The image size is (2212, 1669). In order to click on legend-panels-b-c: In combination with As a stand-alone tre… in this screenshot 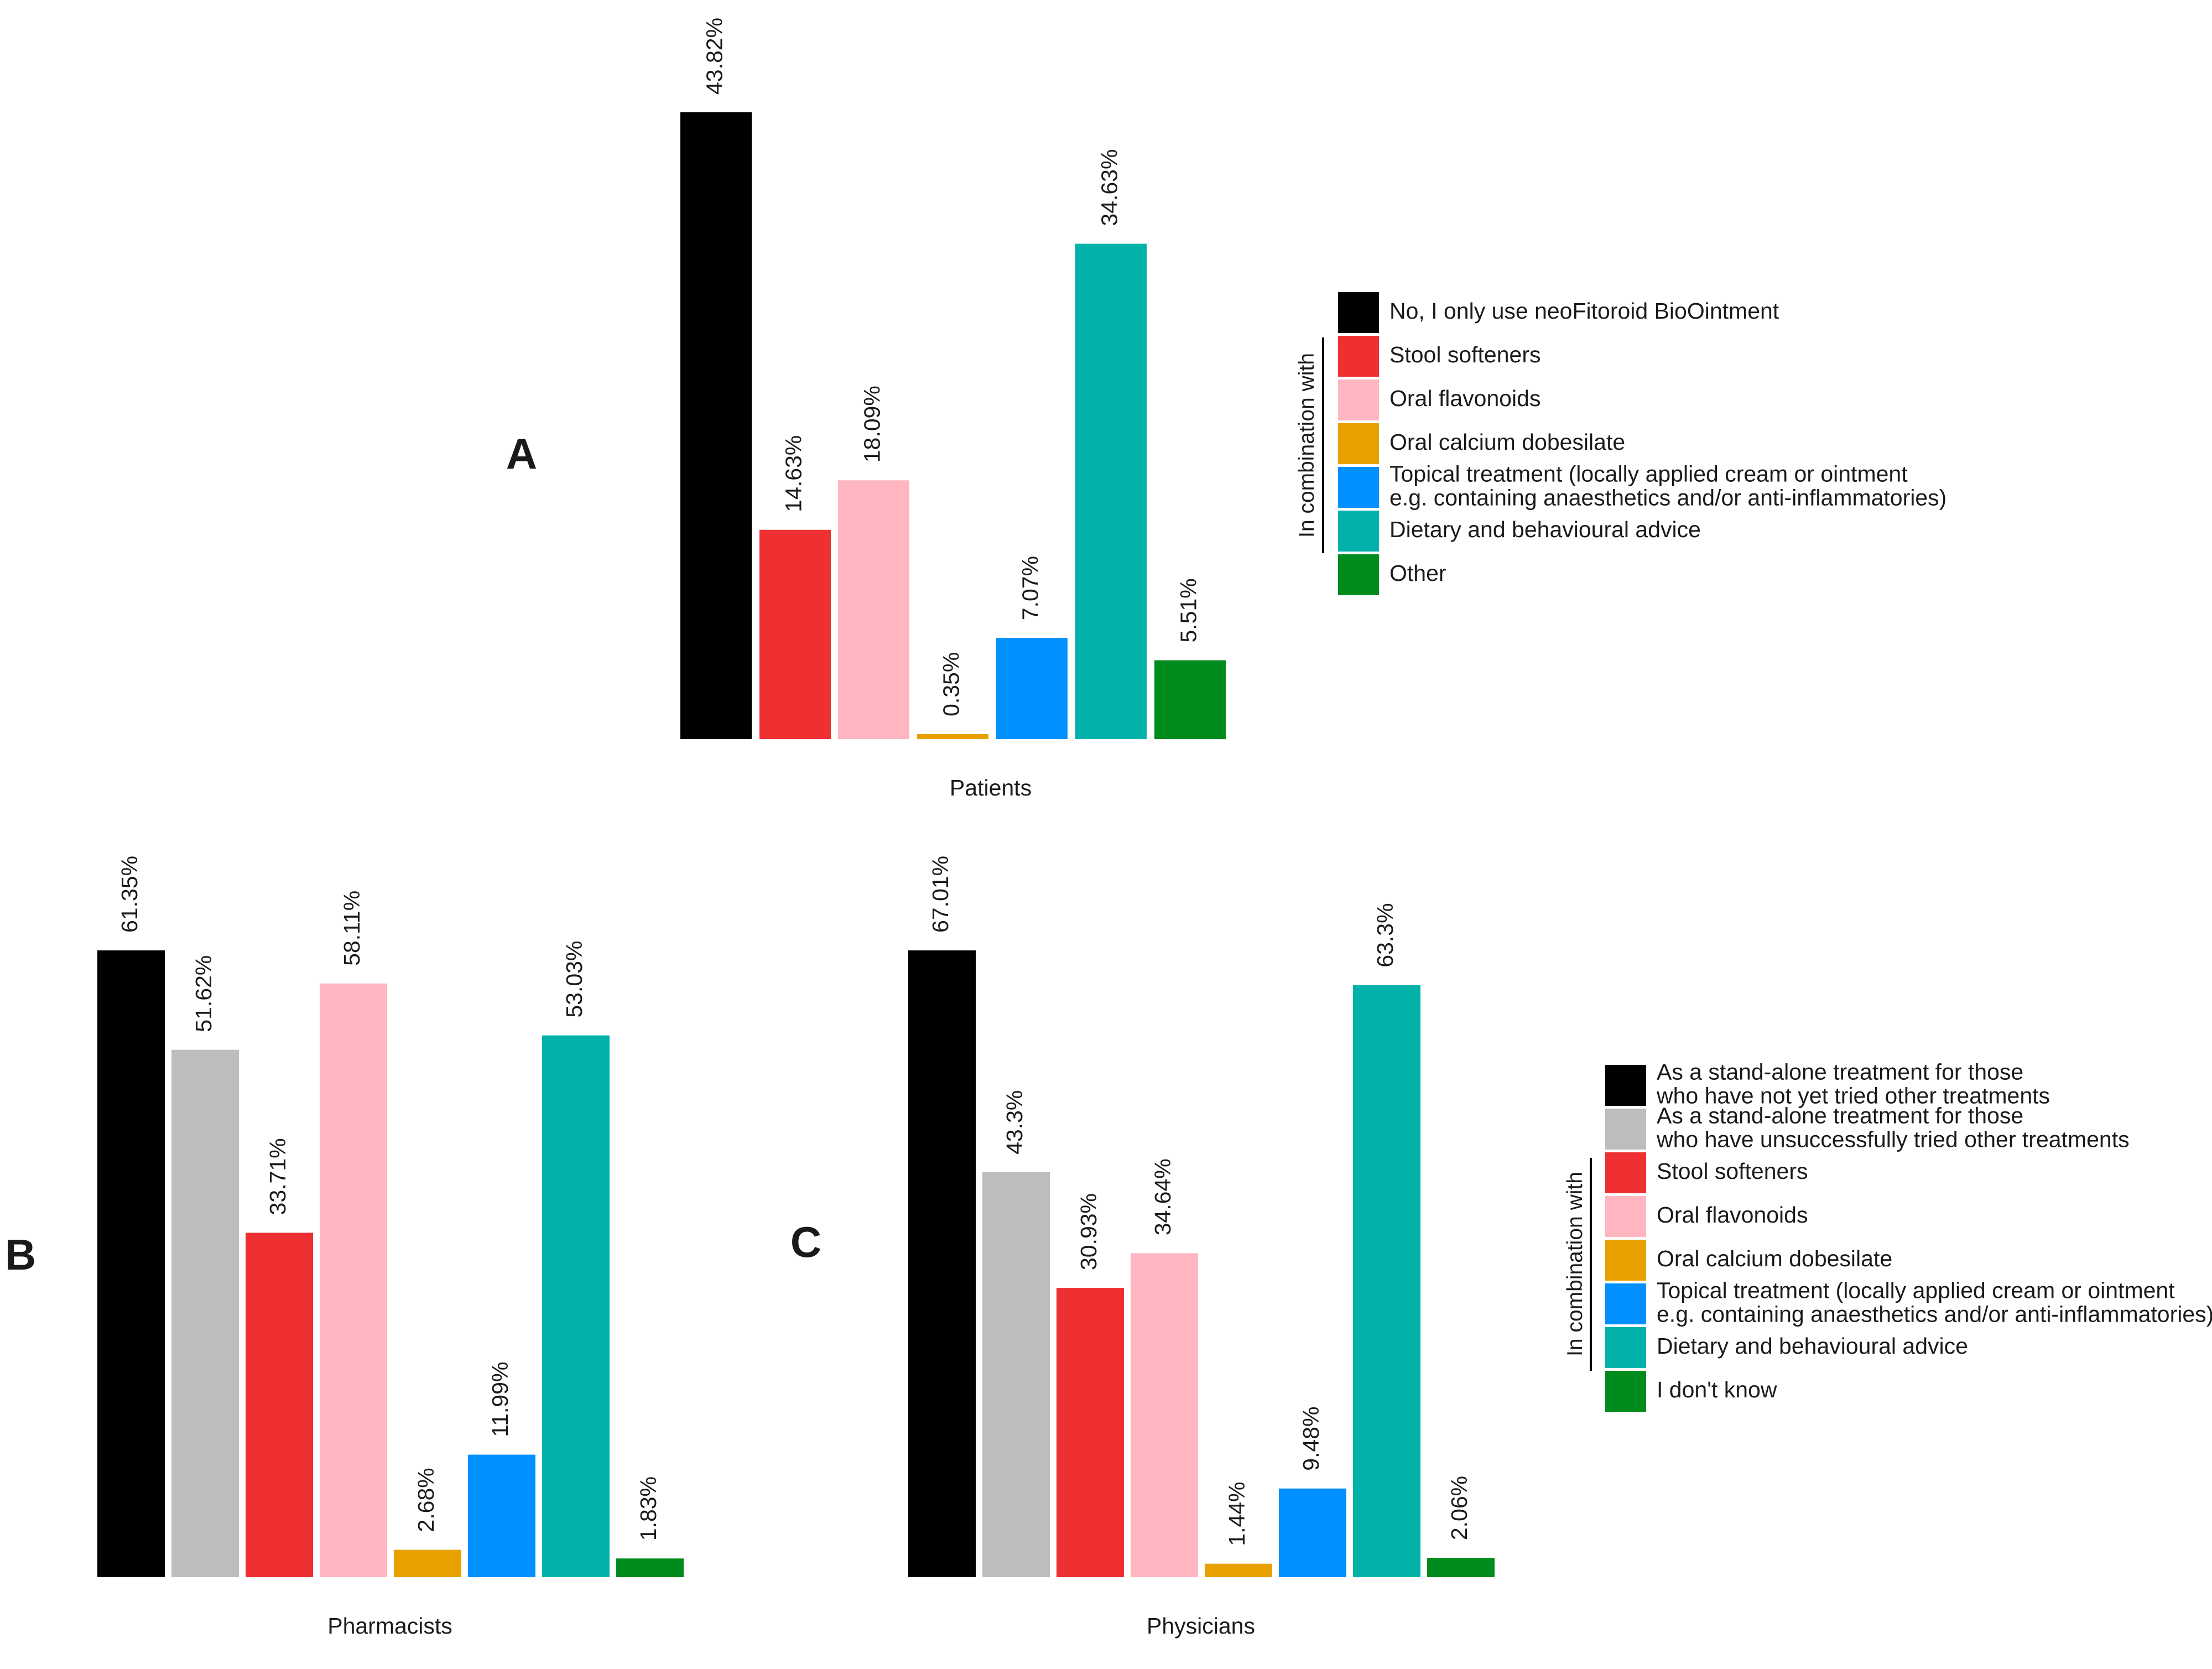, I will do `click(1887, 1235)`.